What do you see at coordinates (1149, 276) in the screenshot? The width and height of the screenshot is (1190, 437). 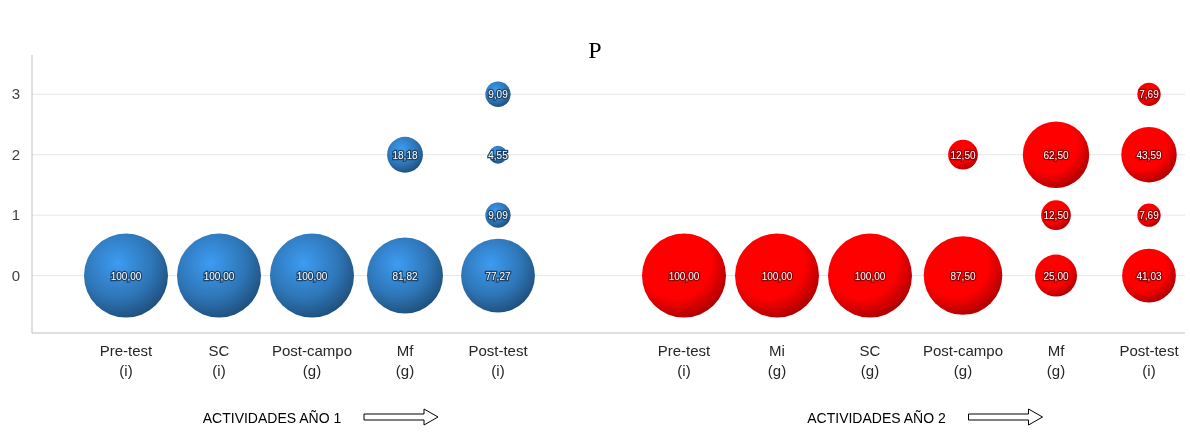 I see `data-label: 41,03` at bounding box center [1149, 276].